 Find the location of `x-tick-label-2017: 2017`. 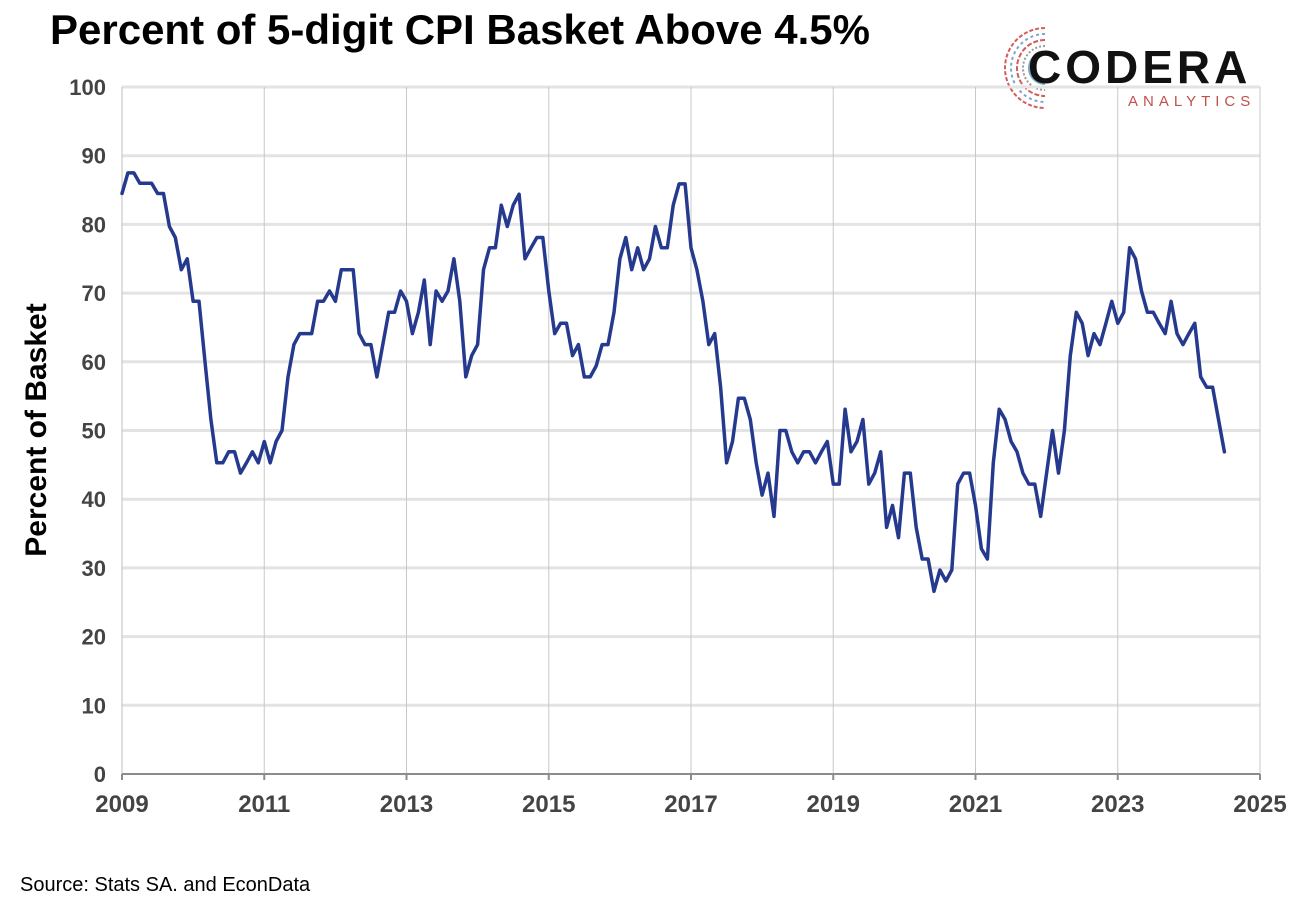

x-tick-label-2017: 2017 is located at coordinates (690, 804).